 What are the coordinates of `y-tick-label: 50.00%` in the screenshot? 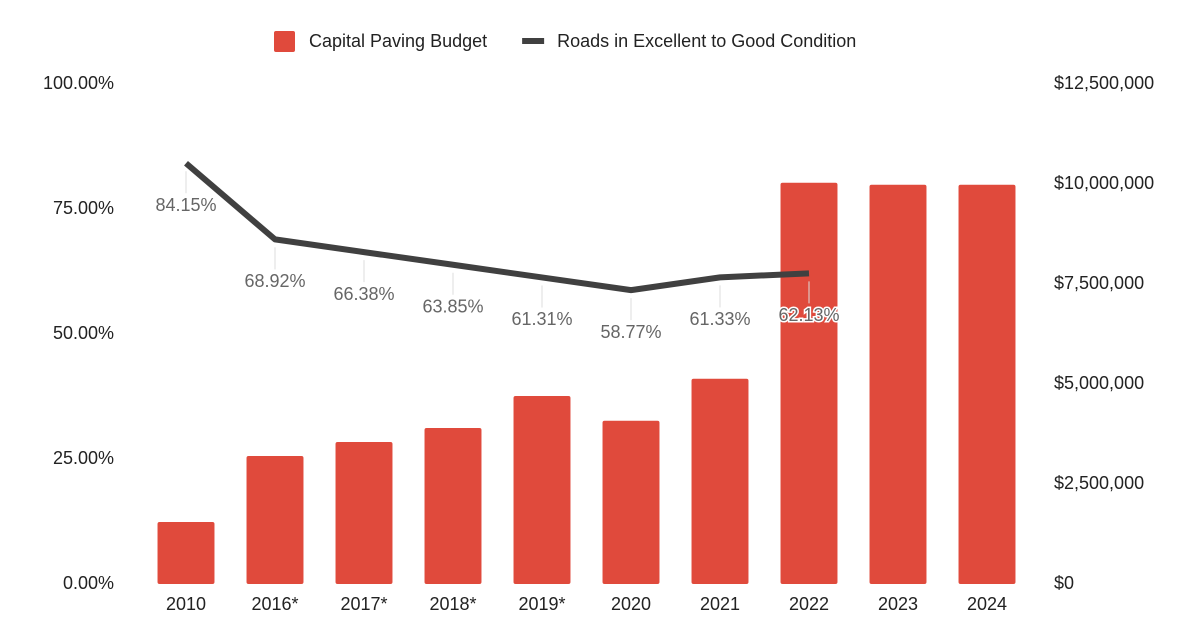 It's located at (83, 333).